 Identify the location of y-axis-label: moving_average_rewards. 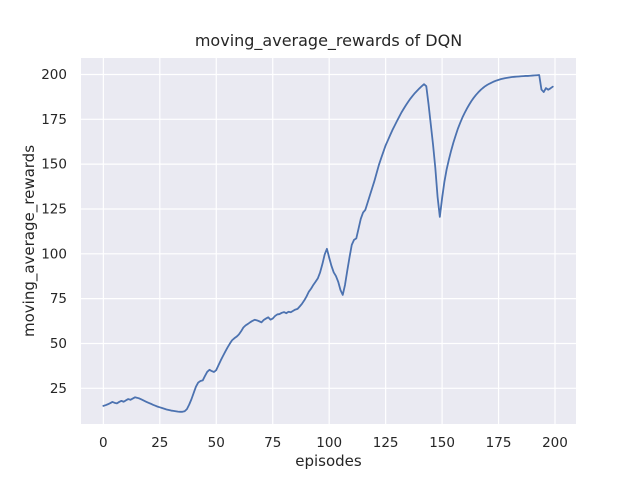
(29, 241).